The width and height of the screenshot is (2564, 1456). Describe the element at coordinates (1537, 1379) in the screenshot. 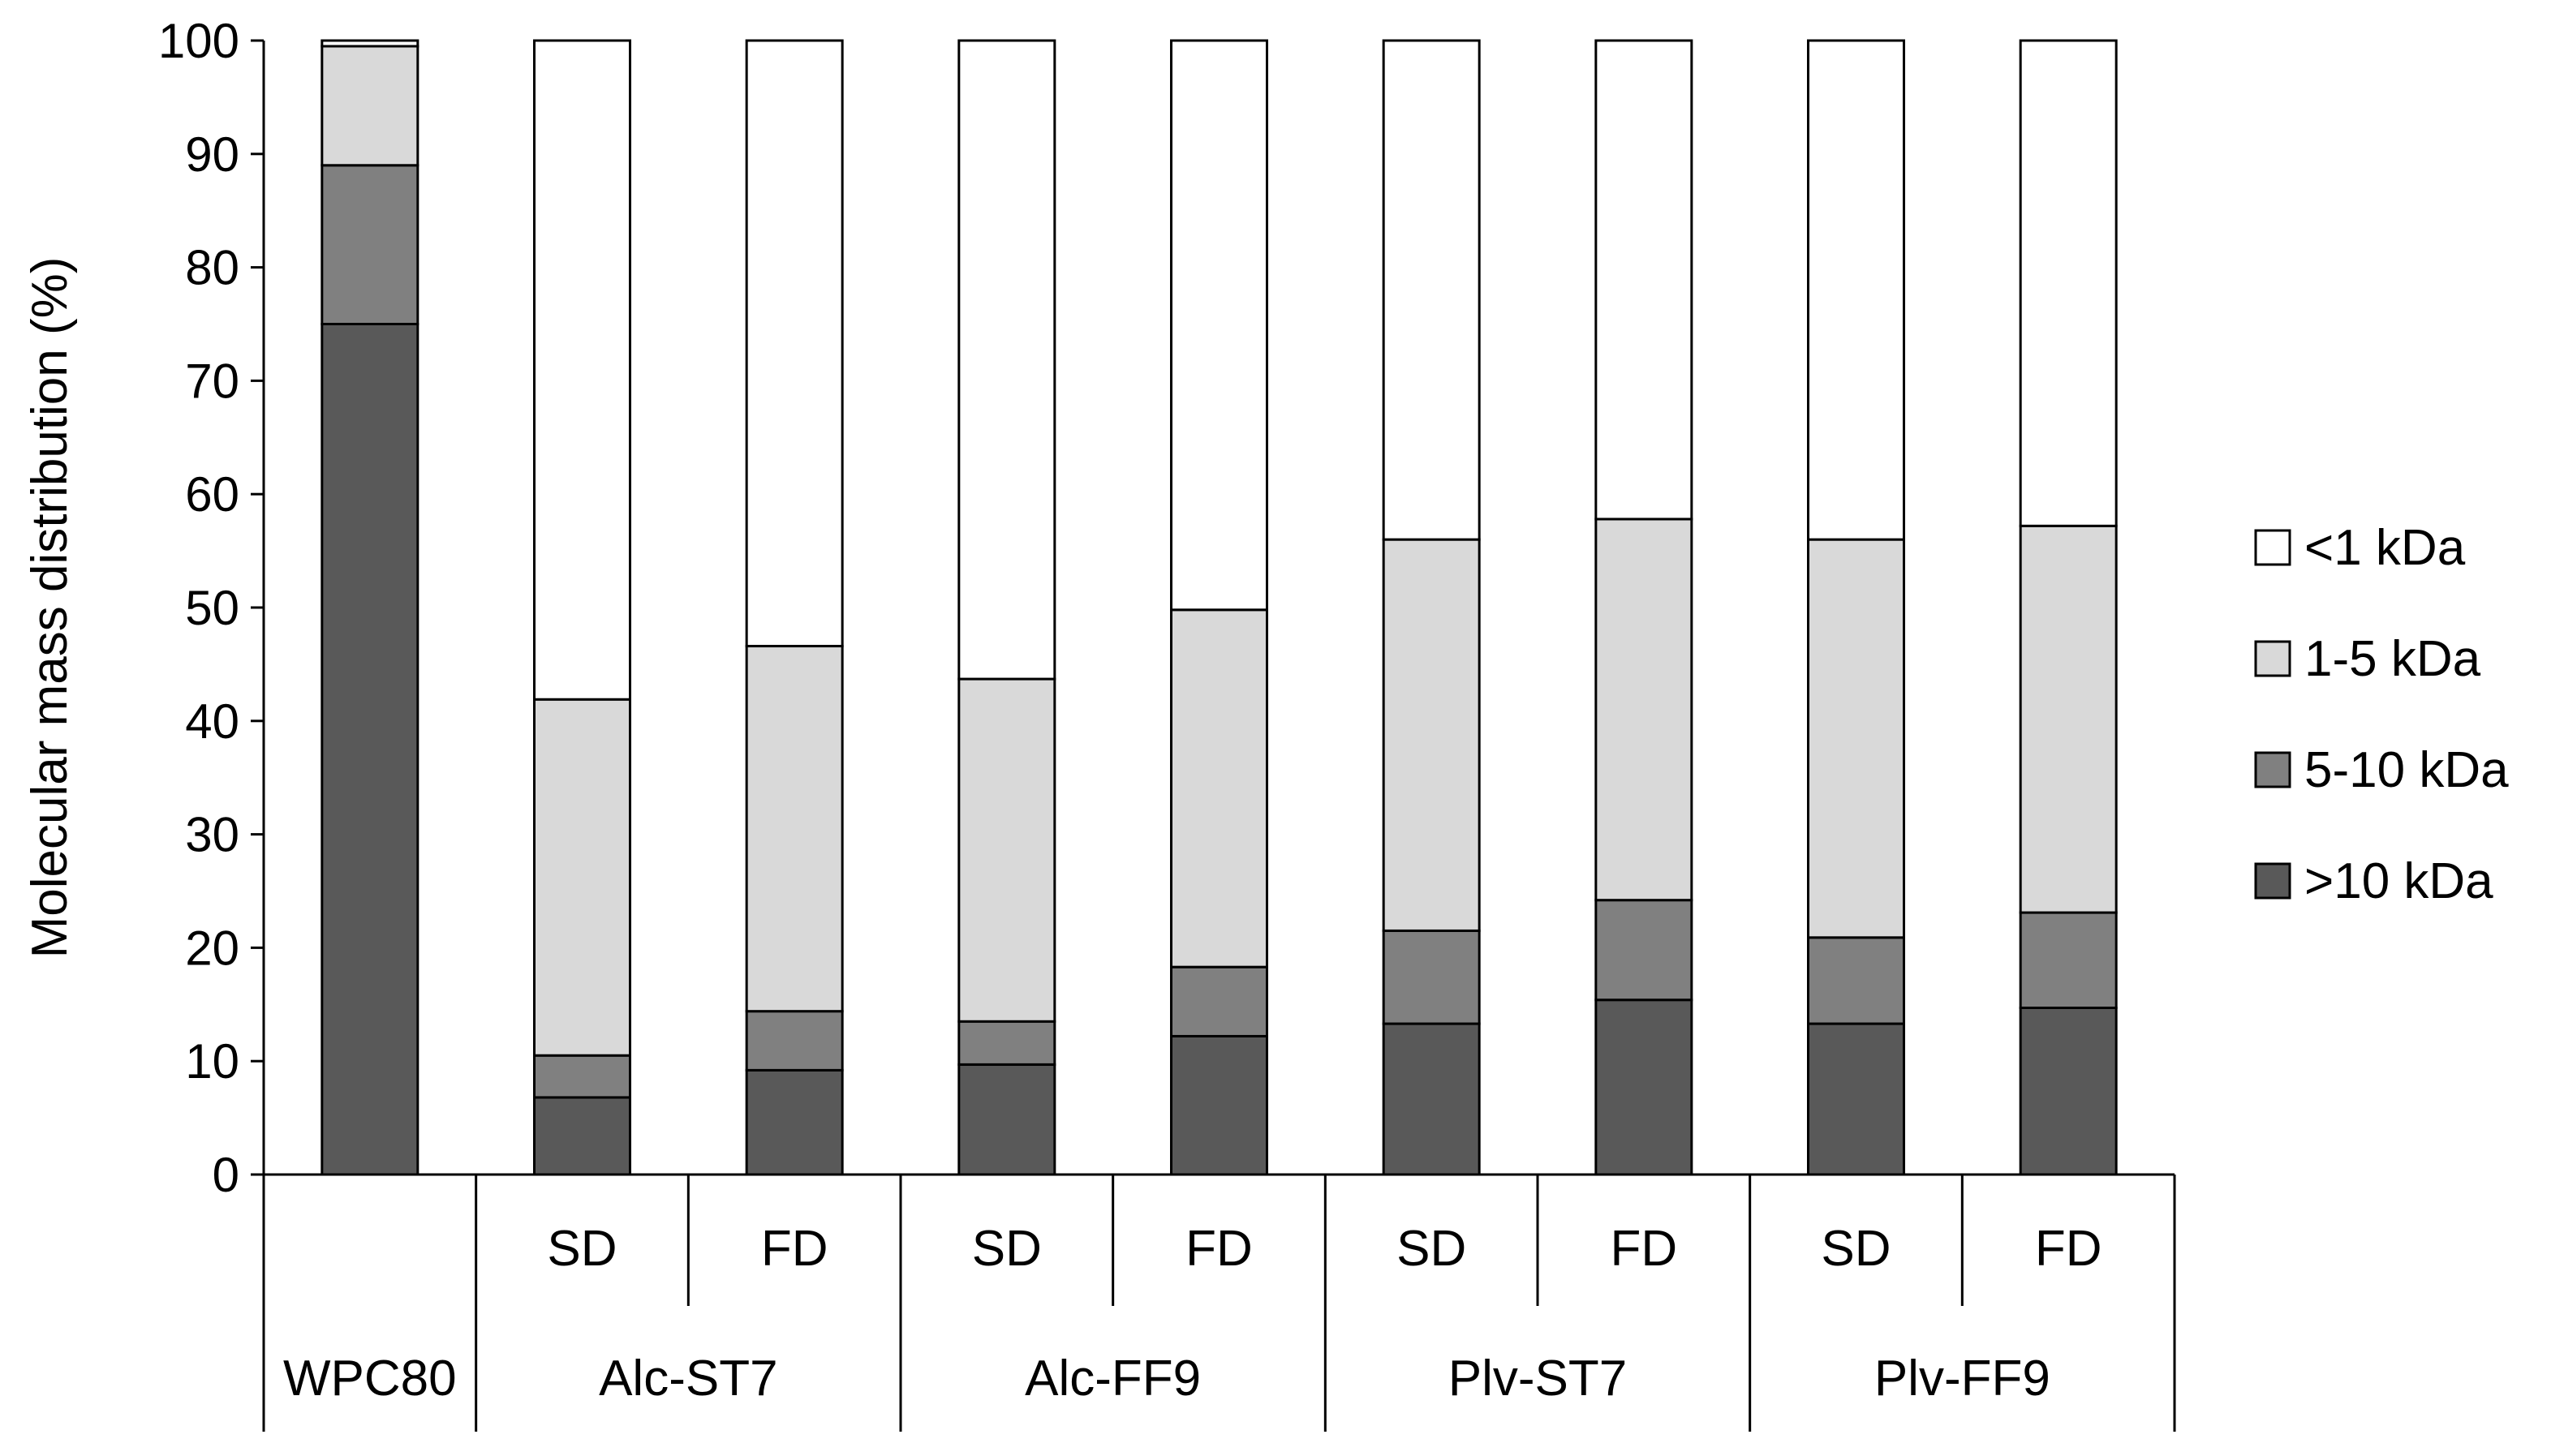

I see `x-group-label: Plv-ST7` at that location.